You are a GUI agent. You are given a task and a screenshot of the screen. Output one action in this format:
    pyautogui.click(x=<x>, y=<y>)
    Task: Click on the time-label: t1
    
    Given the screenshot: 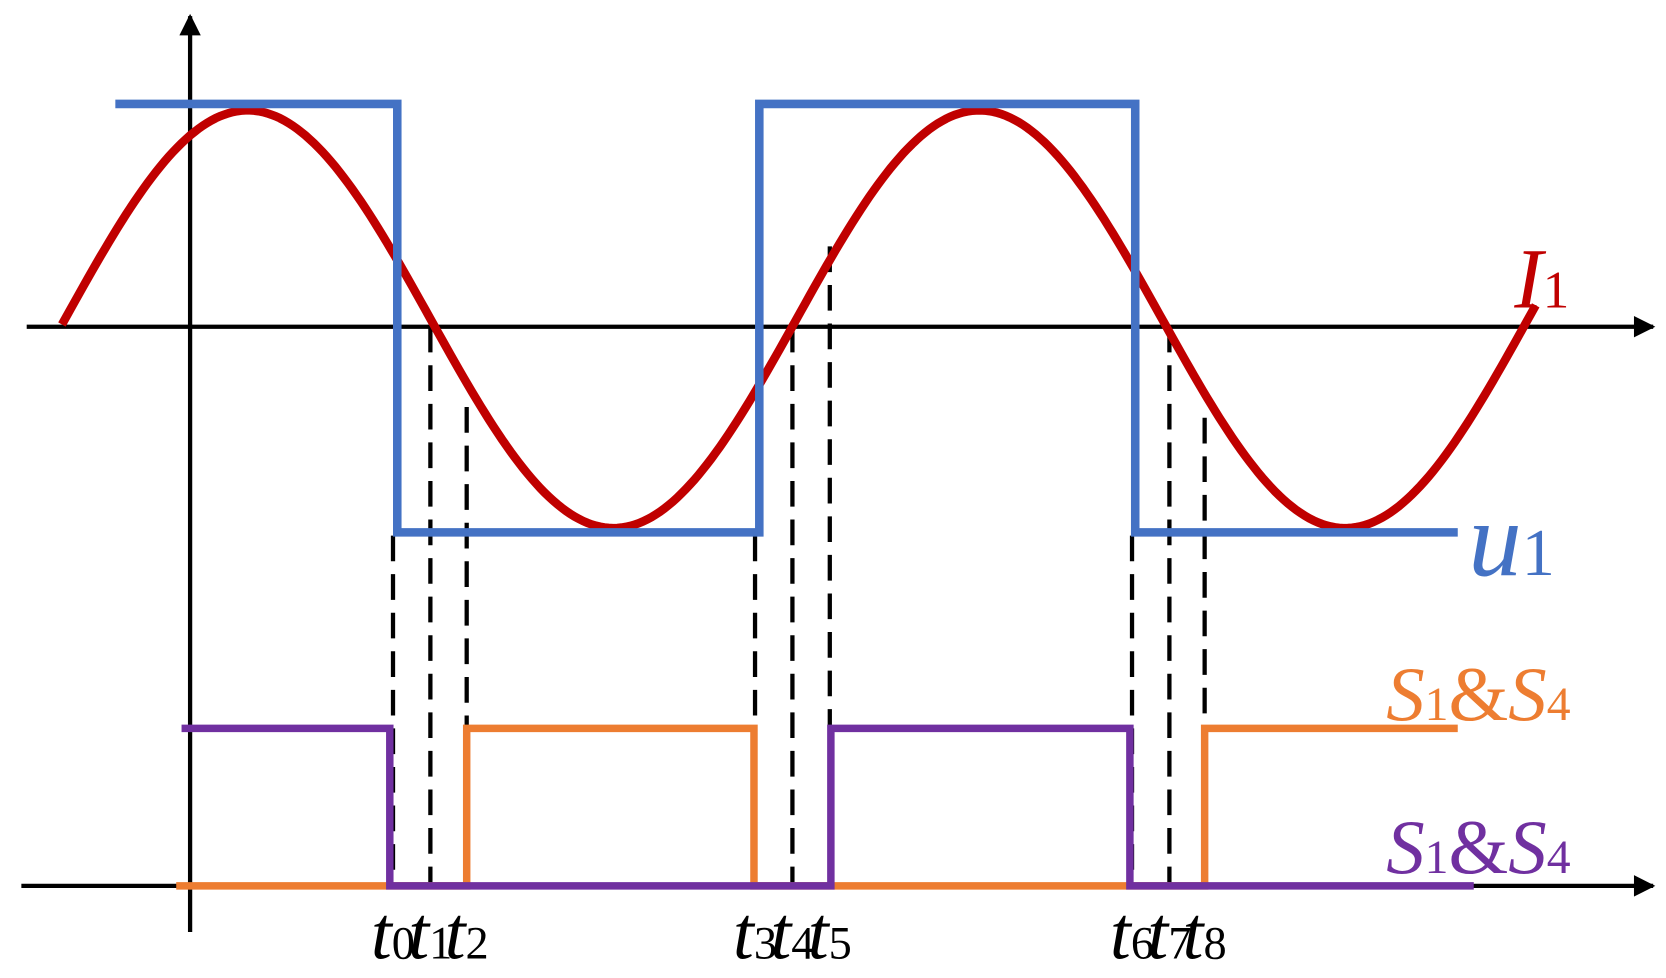 What is the action you would take?
    pyautogui.click(x=430, y=934)
    